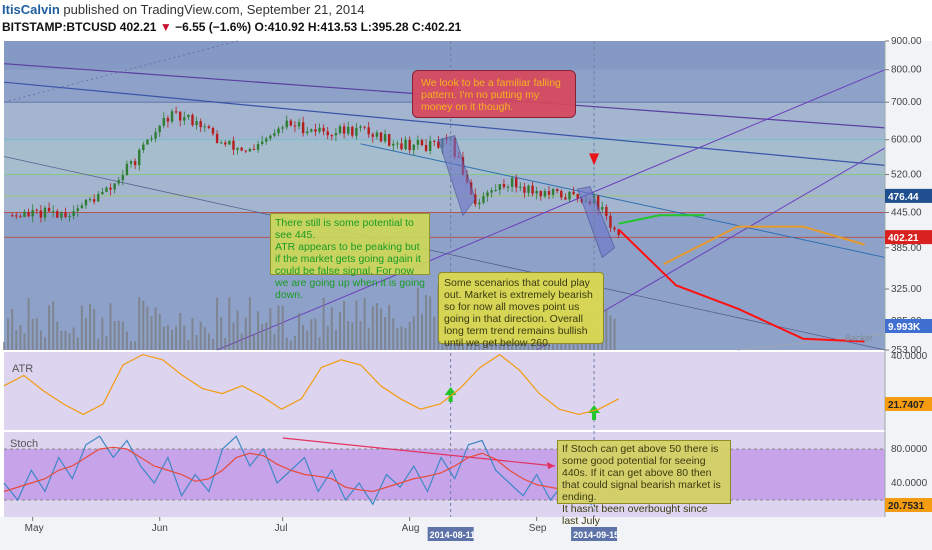 The image size is (932, 550). I want to click on y-tick-label: 325.00, so click(906, 289).